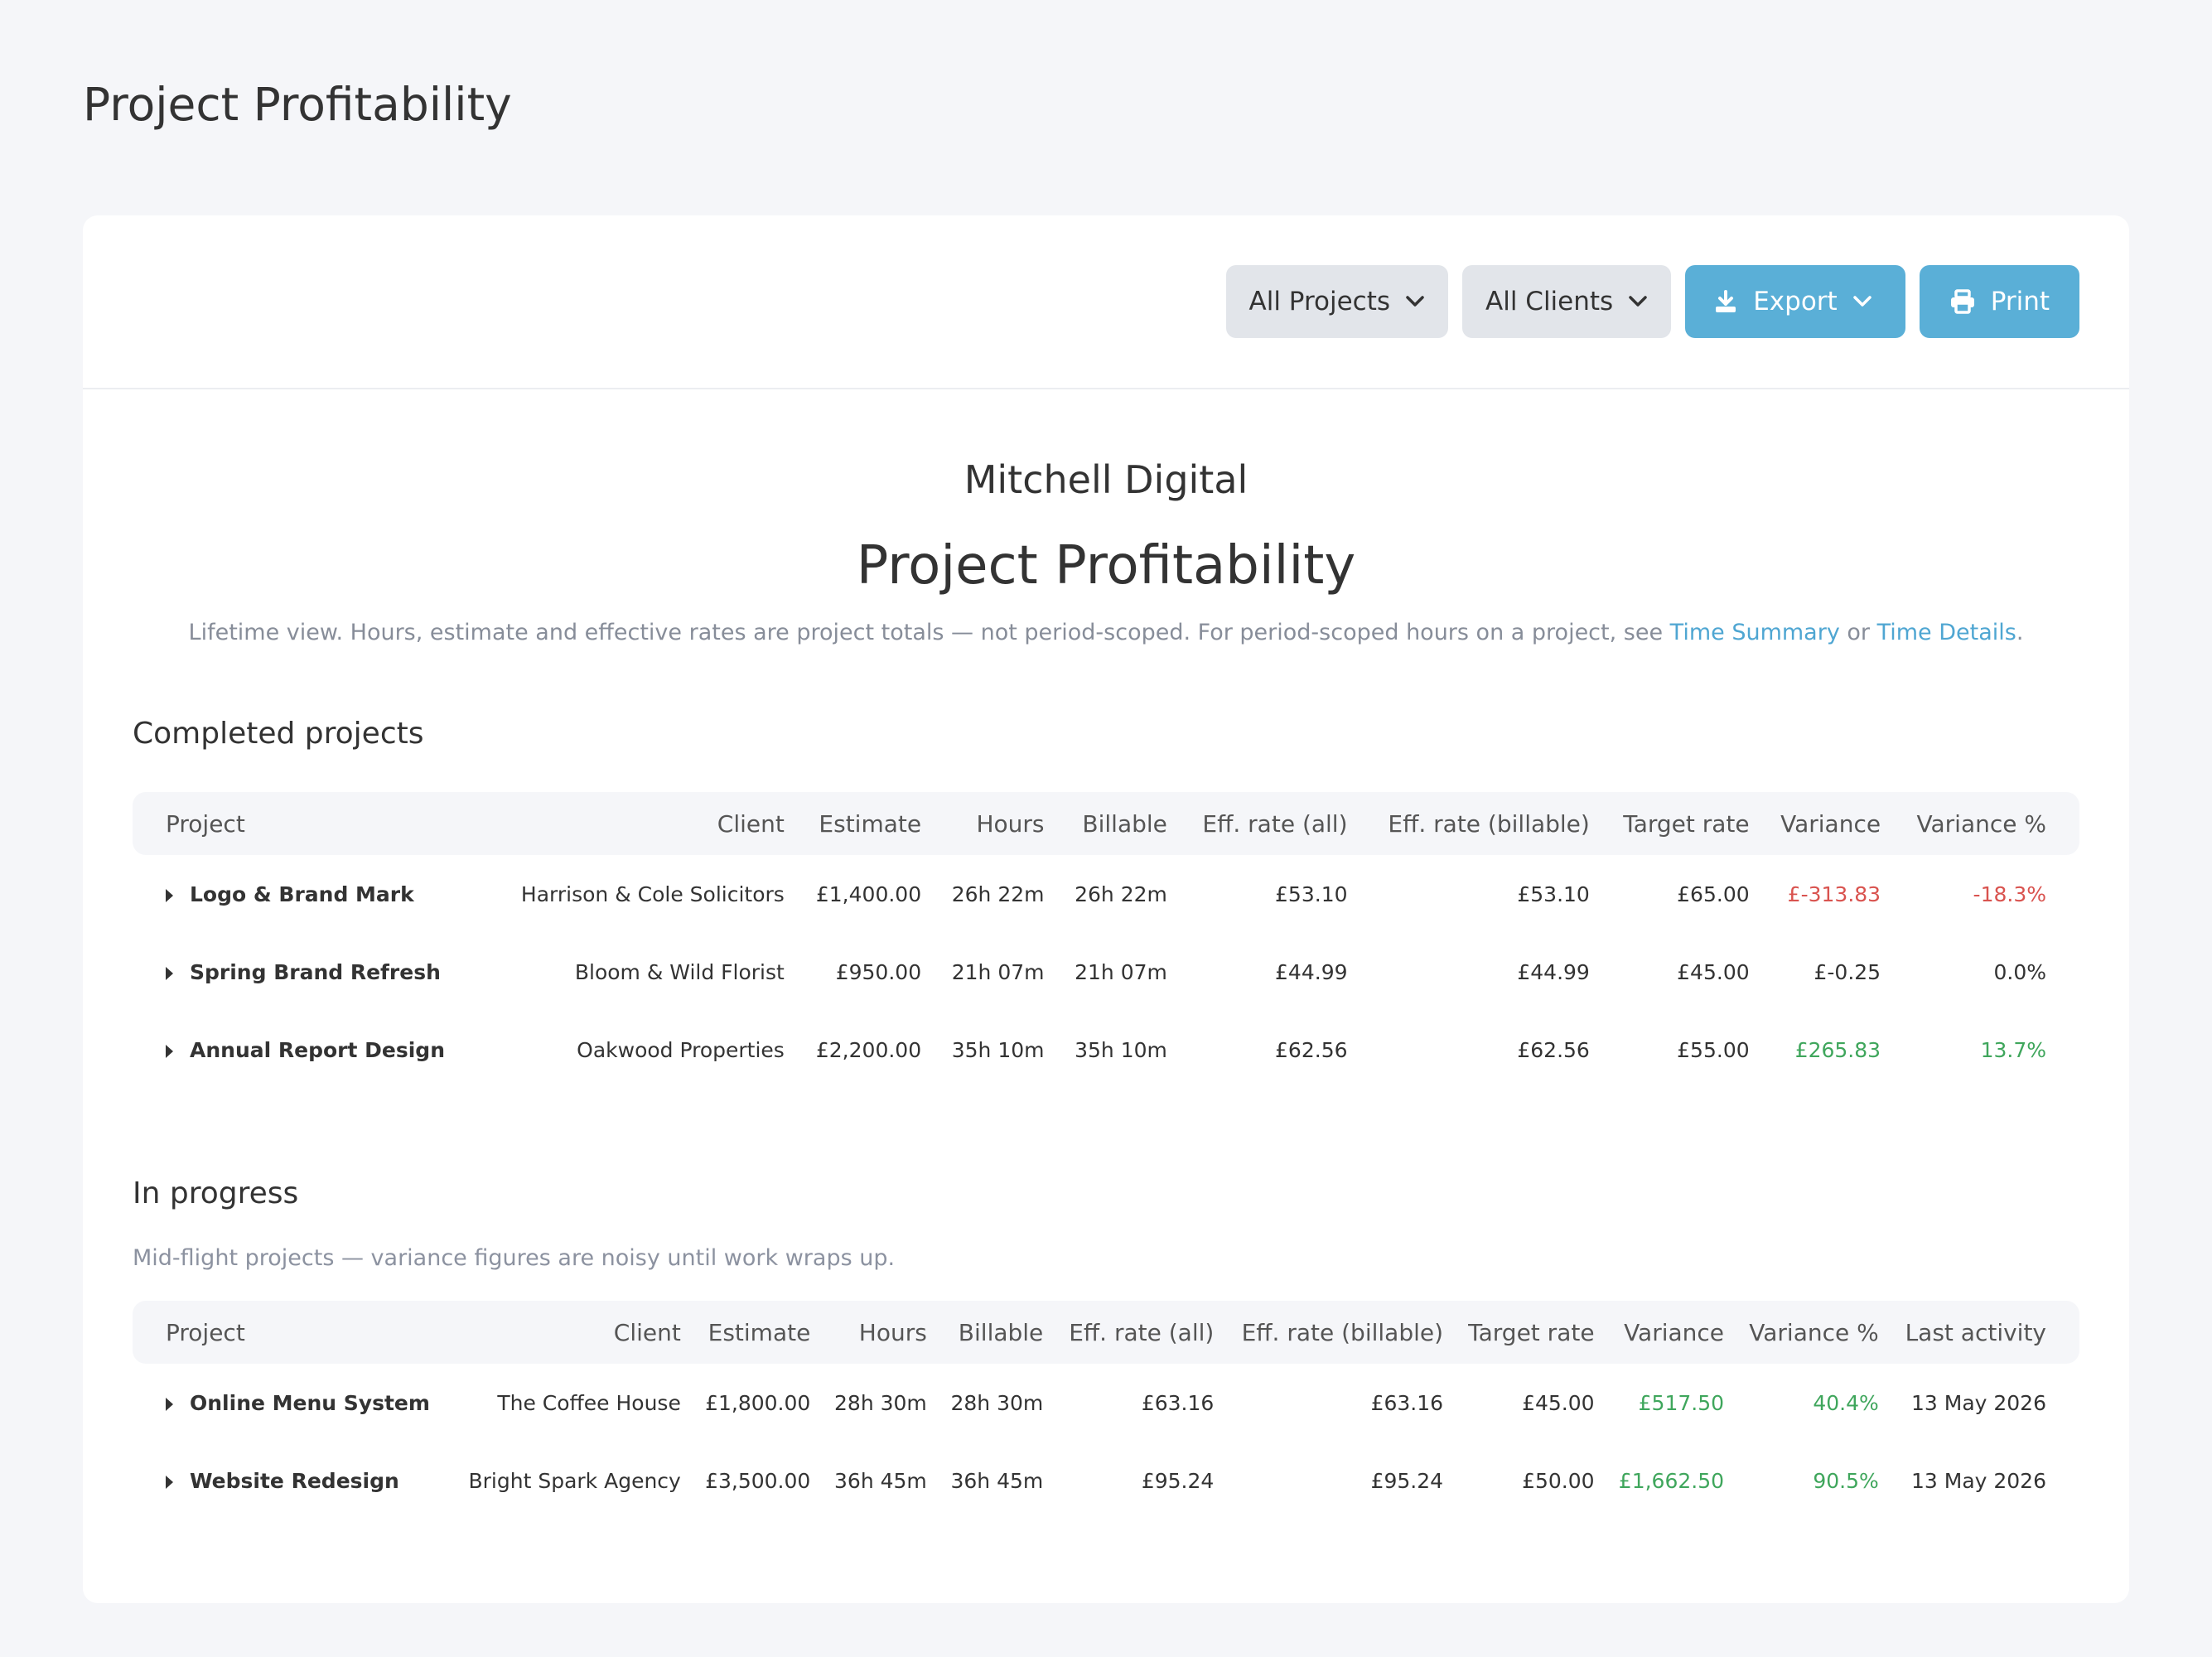 The height and width of the screenshot is (1657, 2212). Describe the element at coordinates (571, 1403) in the screenshot. I see `cell-client: The Coffee House` at that location.